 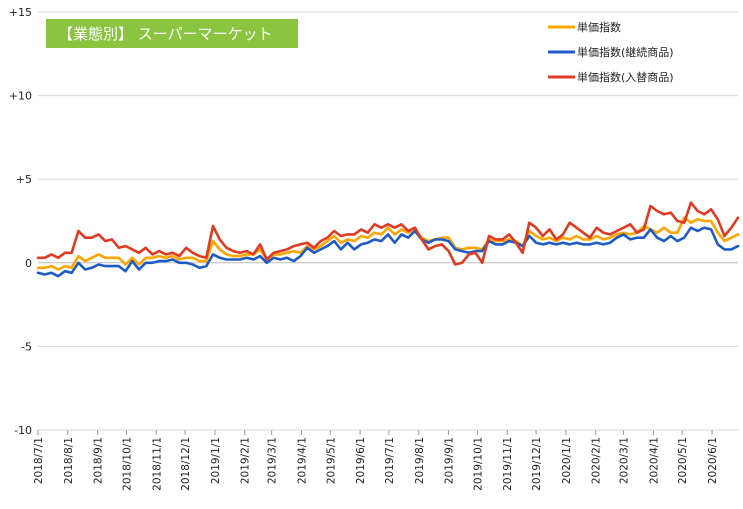 What do you see at coordinates (508, 464) in the screenshot?
I see `x-tick-label: 2019/11/1` at bounding box center [508, 464].